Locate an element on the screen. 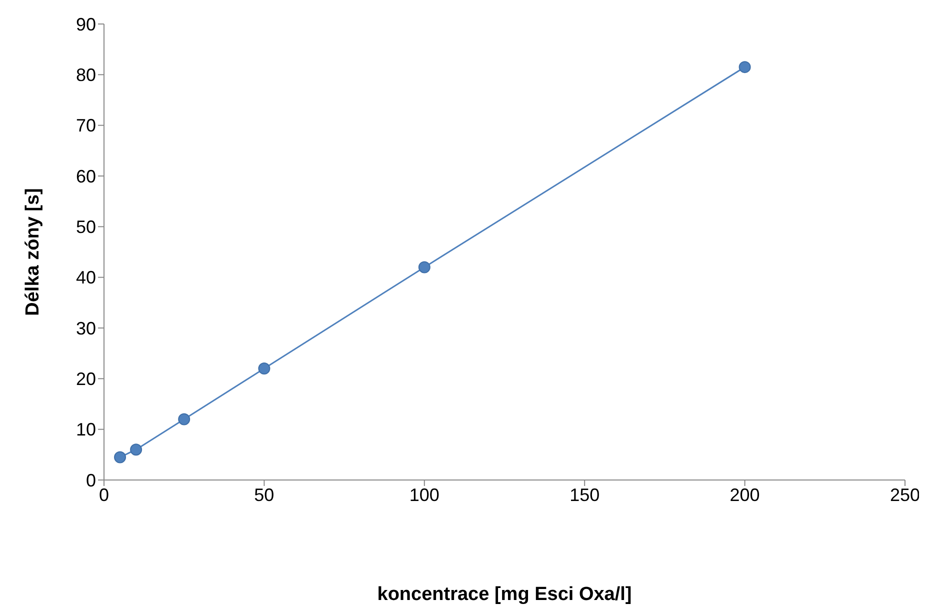 This screenshot has height=615, width=927. y-tick-label: 40 is located at coordinates (86, 278).